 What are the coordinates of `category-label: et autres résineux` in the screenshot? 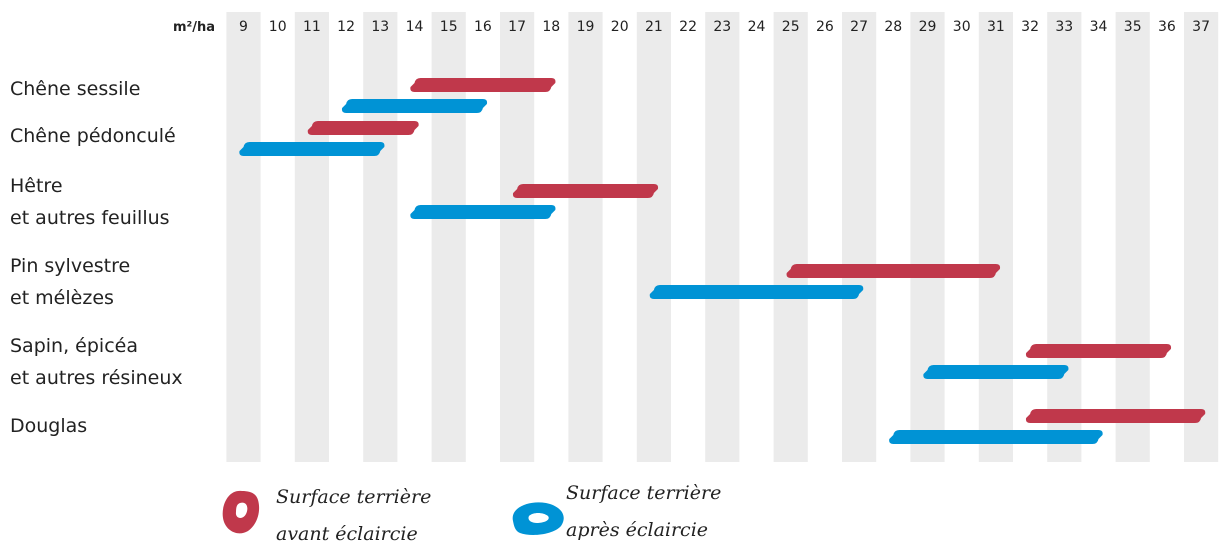 It's located at (96, 378).